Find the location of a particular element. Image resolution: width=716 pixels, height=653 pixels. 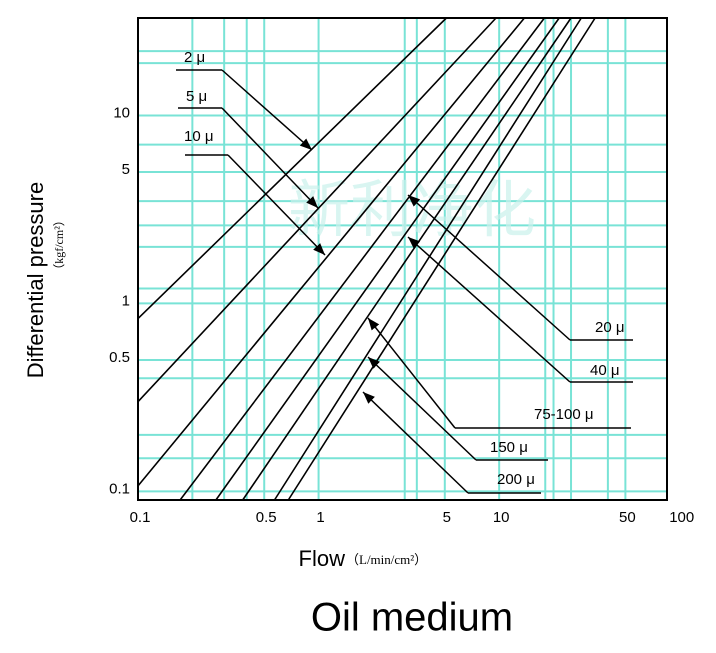

y-axis-unit: （kgf/cm²） is located at coordinates (59, 245).